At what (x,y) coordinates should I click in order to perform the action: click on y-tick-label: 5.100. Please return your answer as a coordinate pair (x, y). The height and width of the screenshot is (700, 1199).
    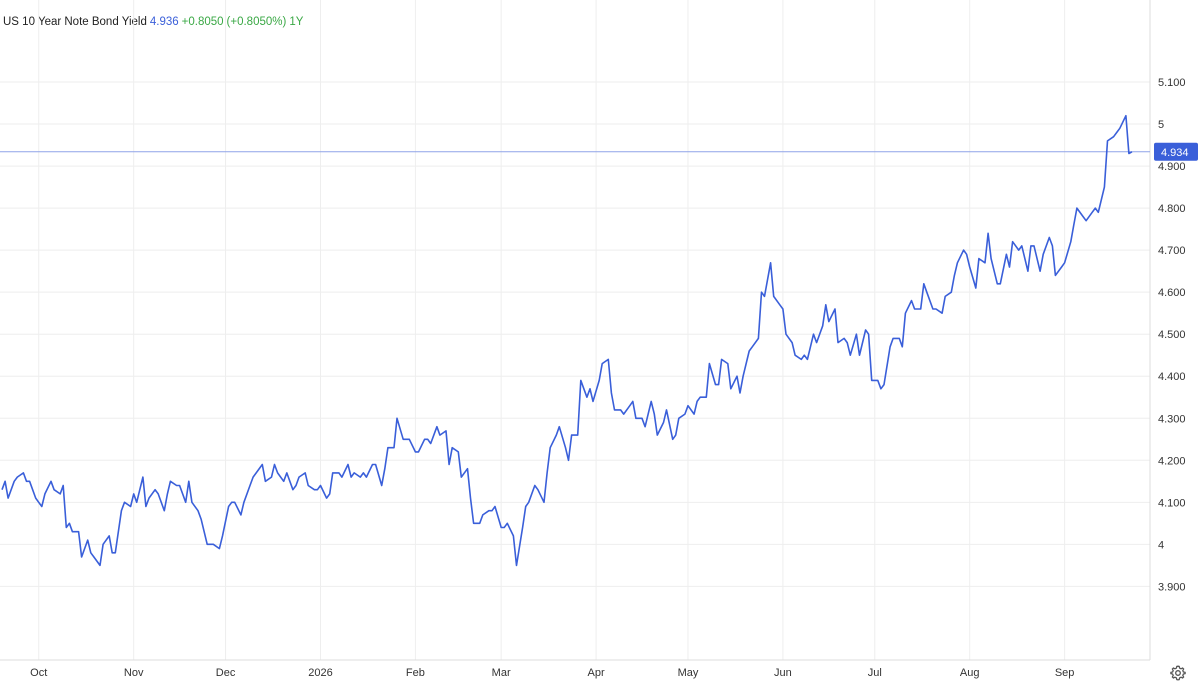
    Looking at the image, I should click on (1172, 83).